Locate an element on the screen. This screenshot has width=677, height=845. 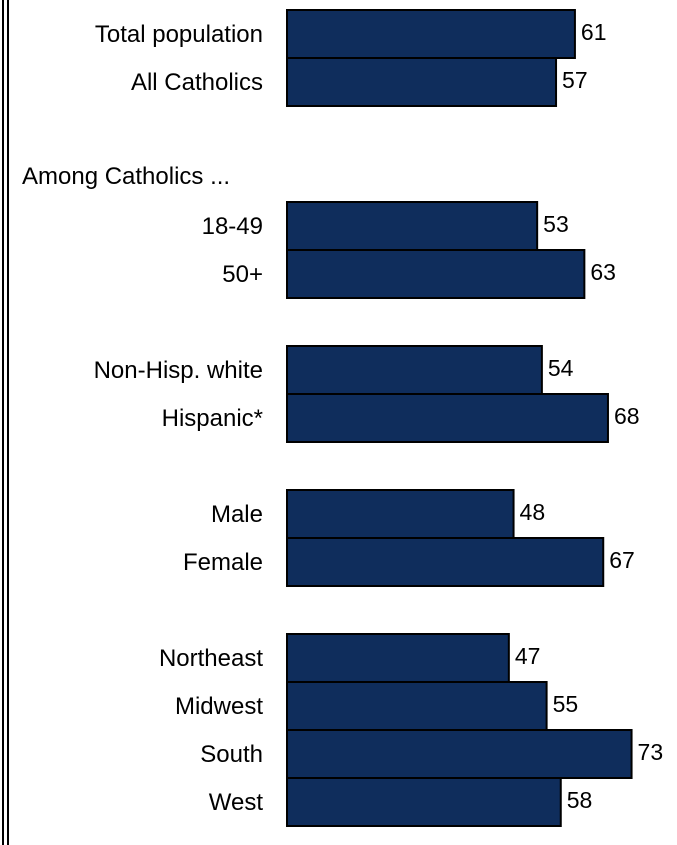
category-label: Northeast is located at coordinates (211, 658).